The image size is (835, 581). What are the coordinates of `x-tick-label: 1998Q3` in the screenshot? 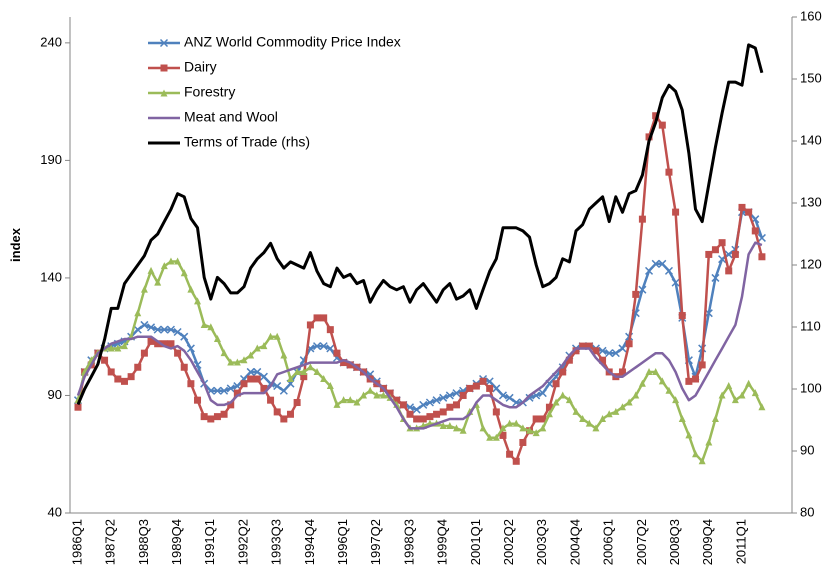 It's located at (408, 542).